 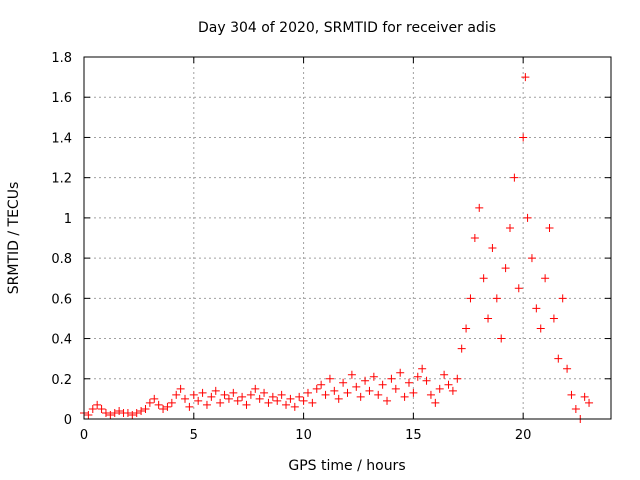 I want to click on x-tick-label: 10, so click(x=303, y=435).